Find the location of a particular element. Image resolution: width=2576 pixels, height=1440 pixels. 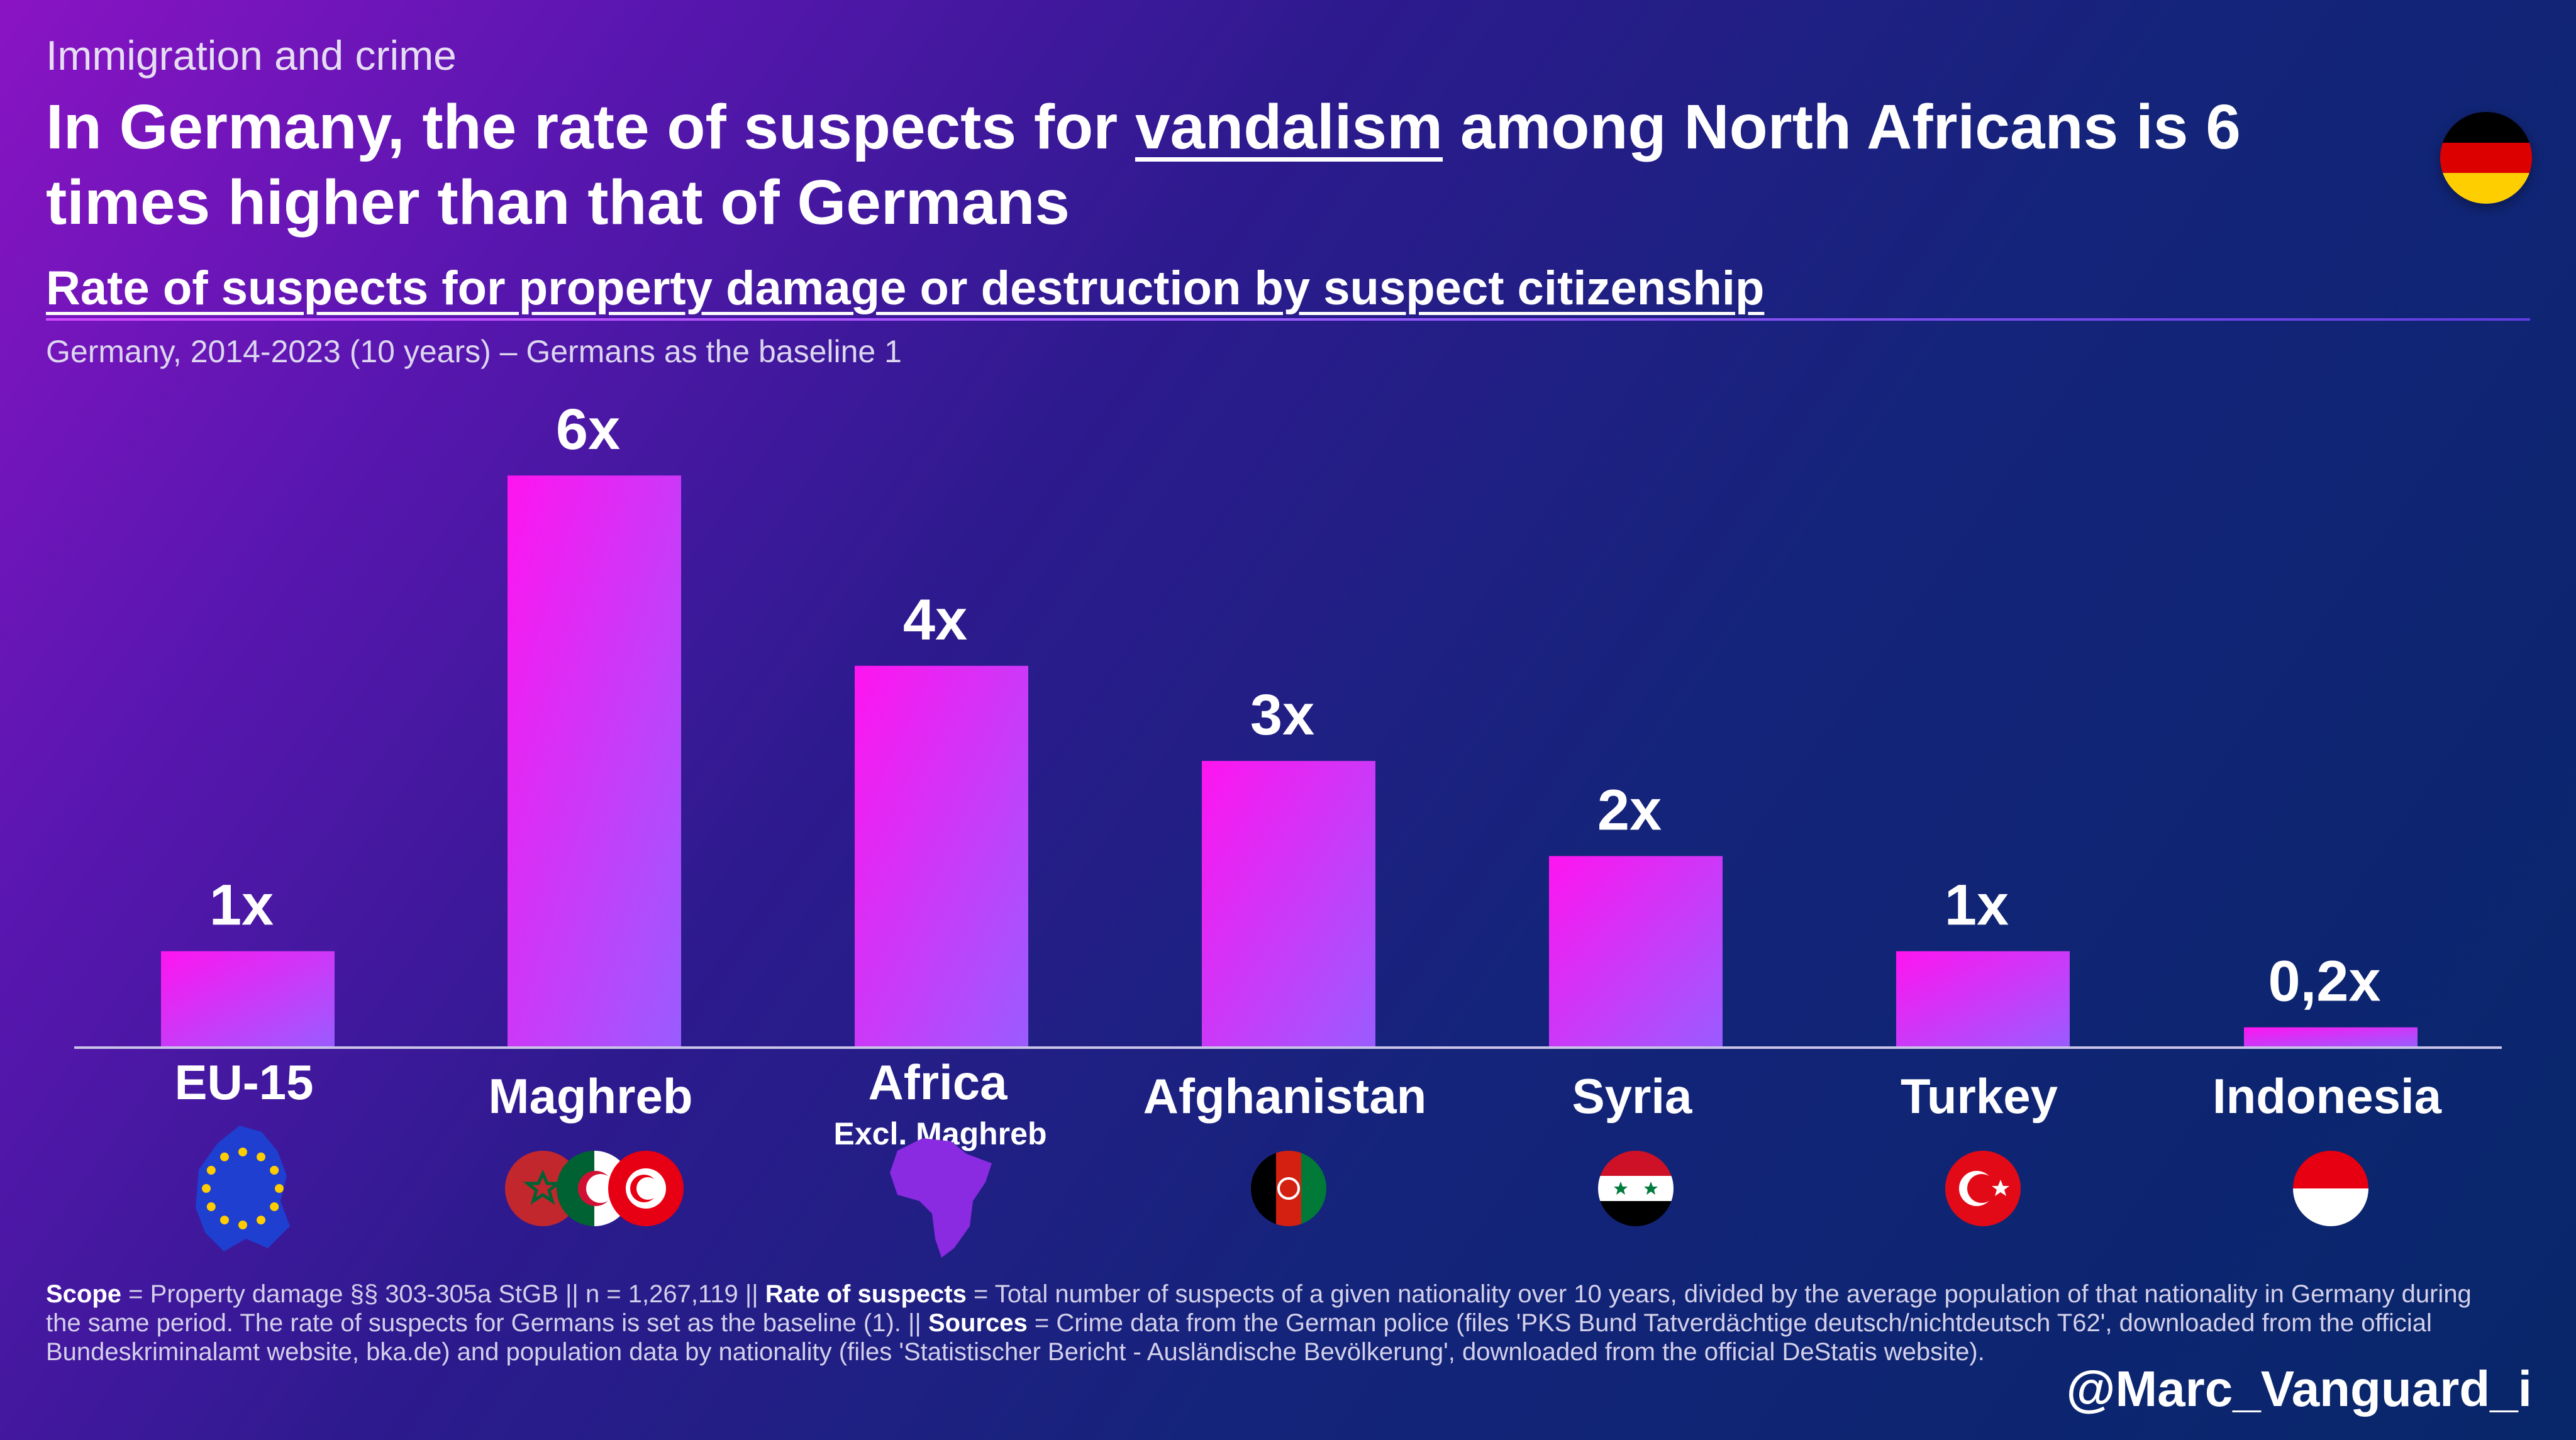

data-label-turkey: 1x is located at coordinates (1977, 905).